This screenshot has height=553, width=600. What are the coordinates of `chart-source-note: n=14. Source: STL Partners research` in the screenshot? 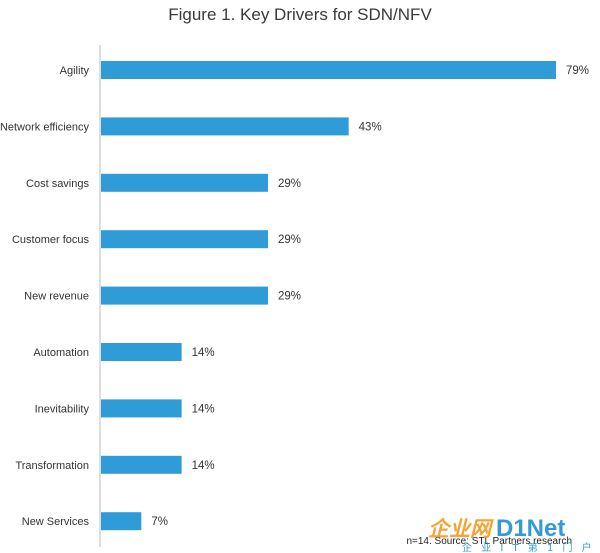 It's located at (489, 541).